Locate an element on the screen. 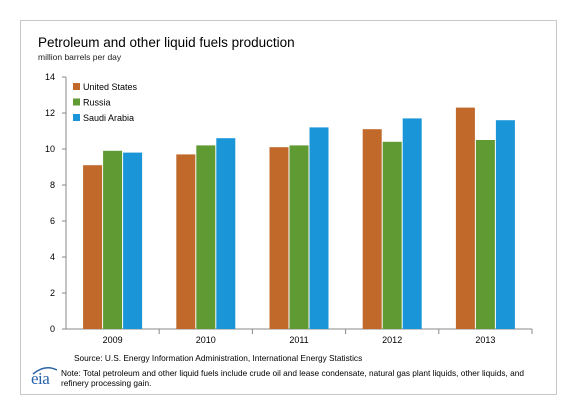 The width and height of the screenshot is (577, 405). x-tick-label: 2013 is located at coordinates (485, 340).